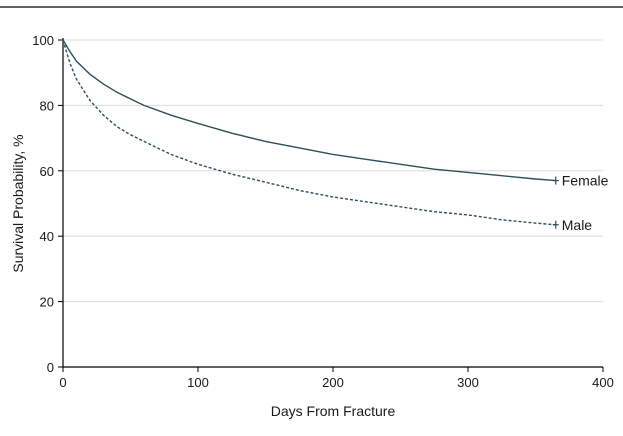 The width and height of the screenshot is (623, 436). What do you see at coordinates (585, 181) in the screenshot?
I see `series-label-female: Female` at bounding box center [585, 181].